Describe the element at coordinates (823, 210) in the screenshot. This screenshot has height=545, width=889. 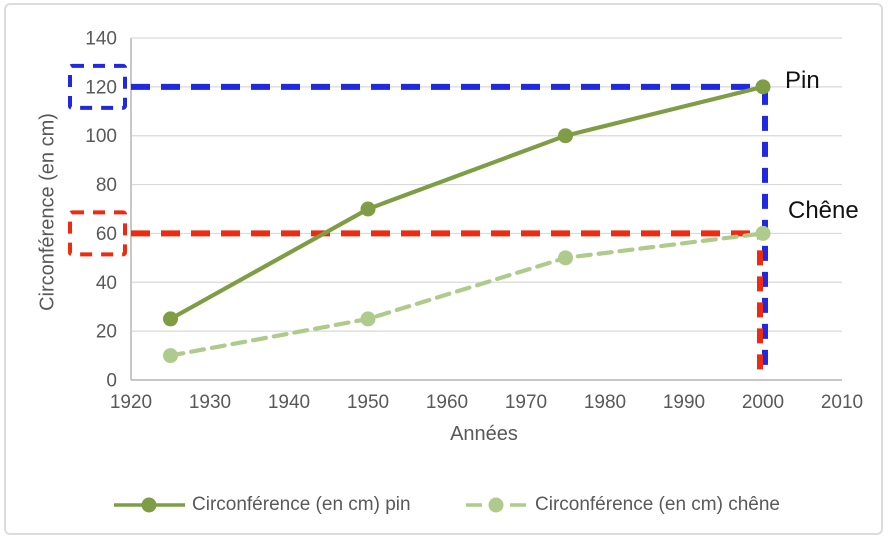
I see `chene-series-annotation: Chêne` at that location.